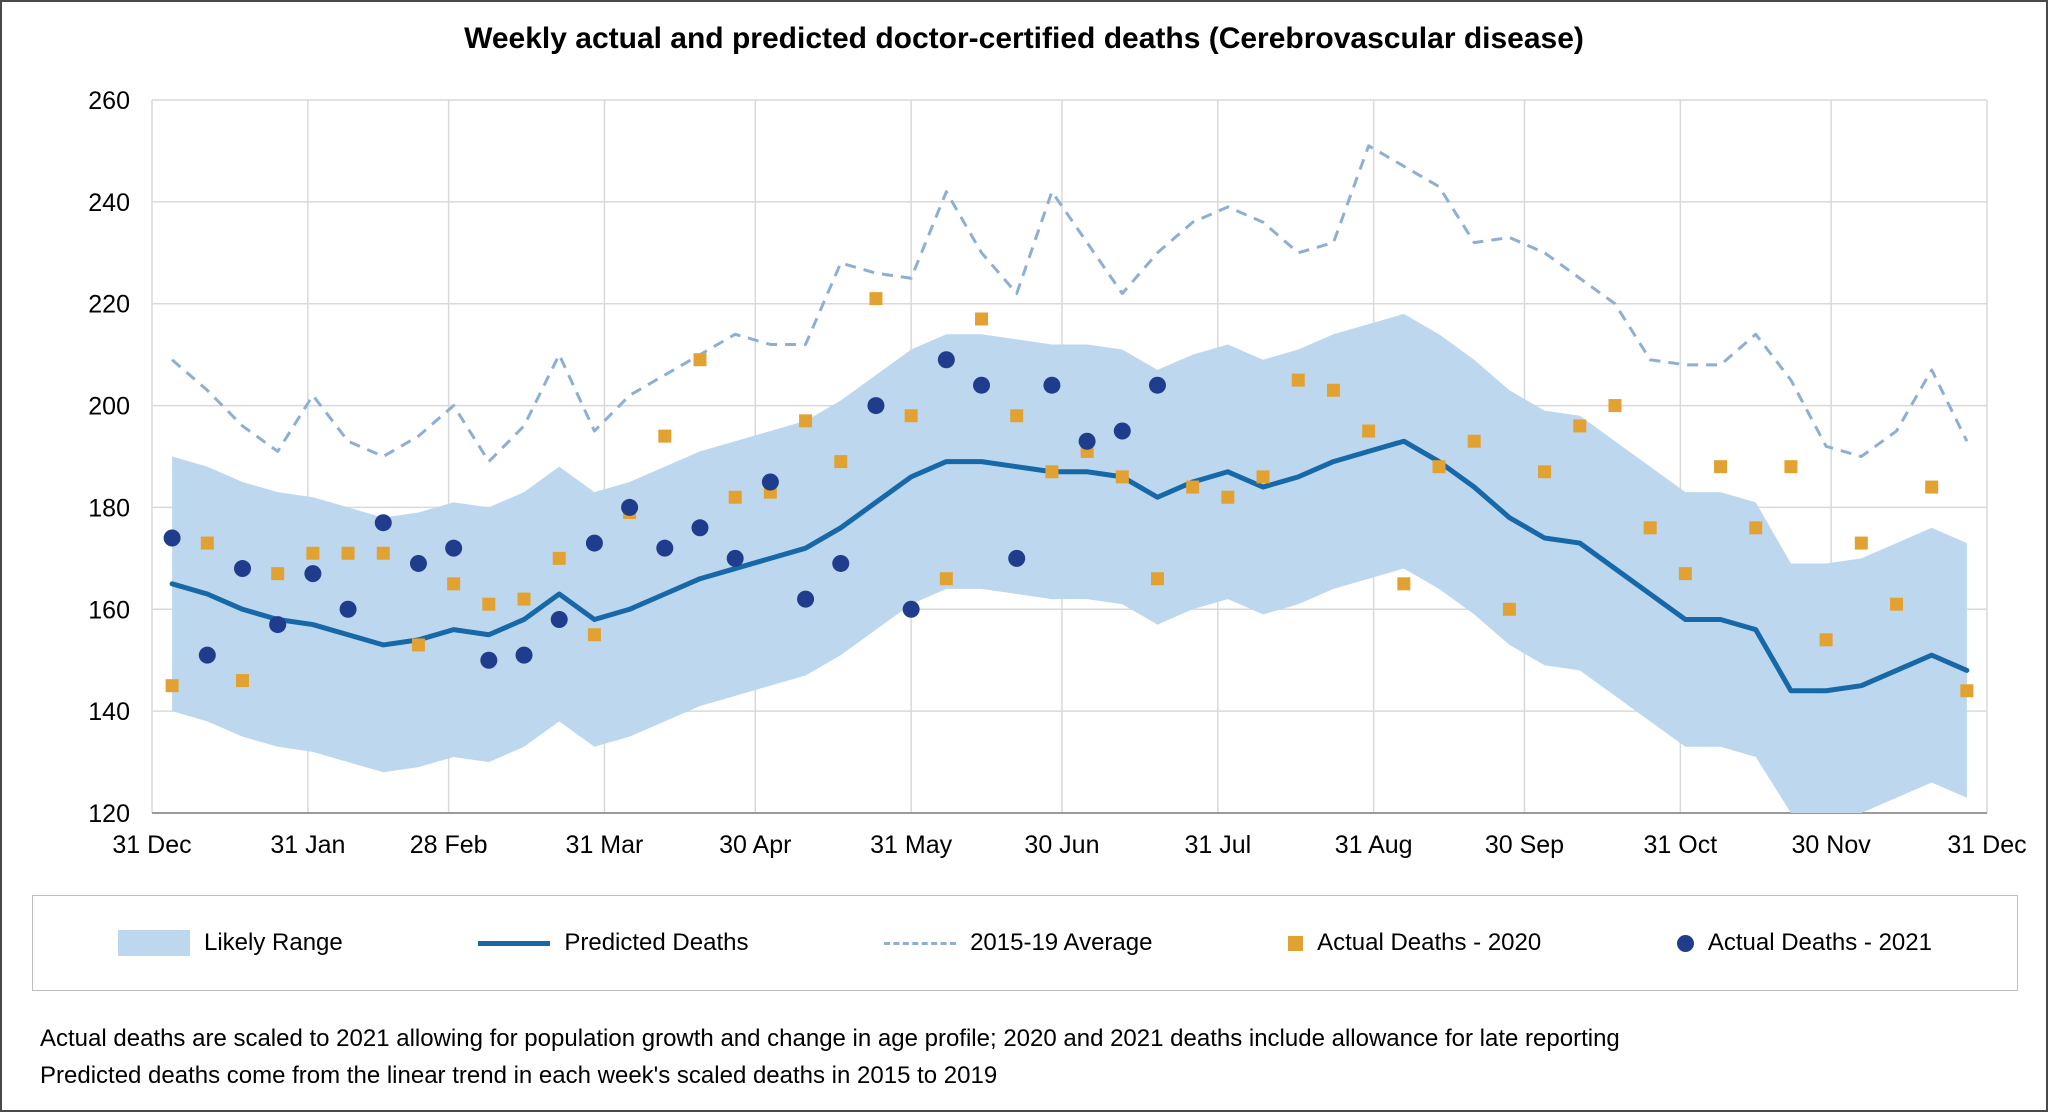 The width and height of the screenshot is (2048, 1112). Describe the element at coordinates (755, 845) in the screenshot. I see `svg-text: 30 Apr` at that location.